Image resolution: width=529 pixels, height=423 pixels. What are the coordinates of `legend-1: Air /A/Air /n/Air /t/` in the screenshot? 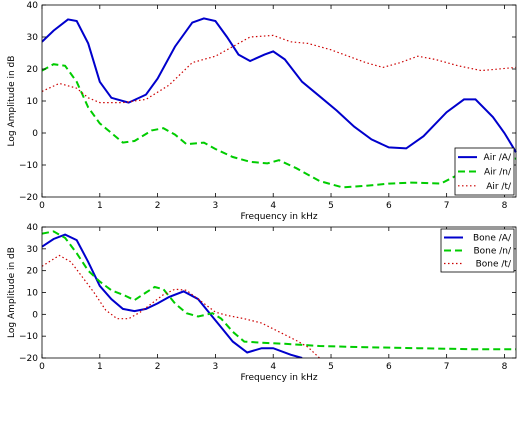 It's located at (484, 171).